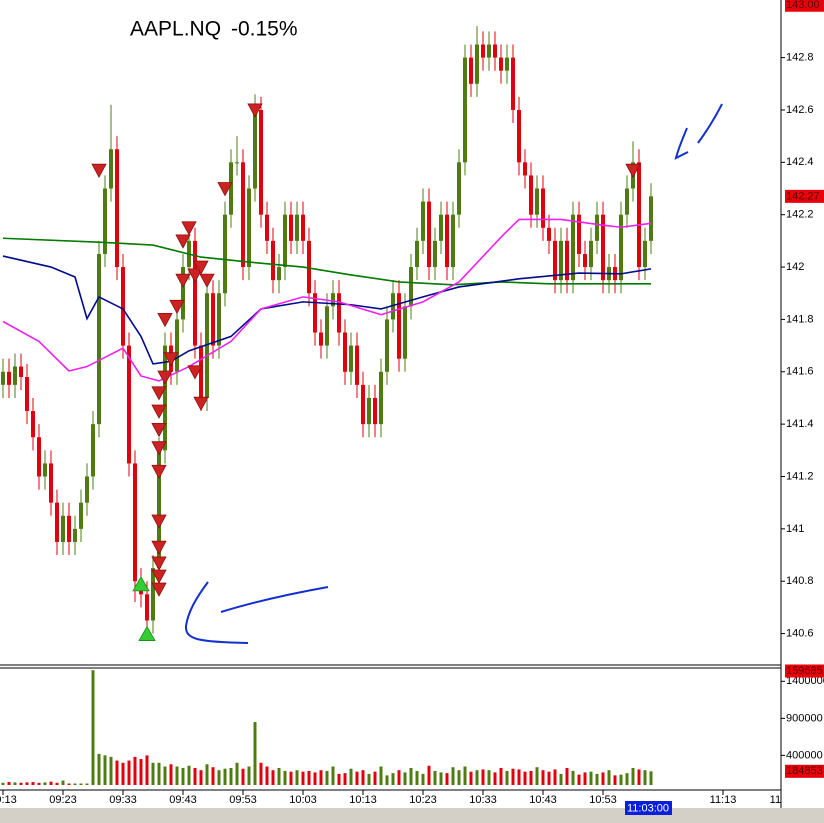  I want to click on buy-signal, so click(141, 584).